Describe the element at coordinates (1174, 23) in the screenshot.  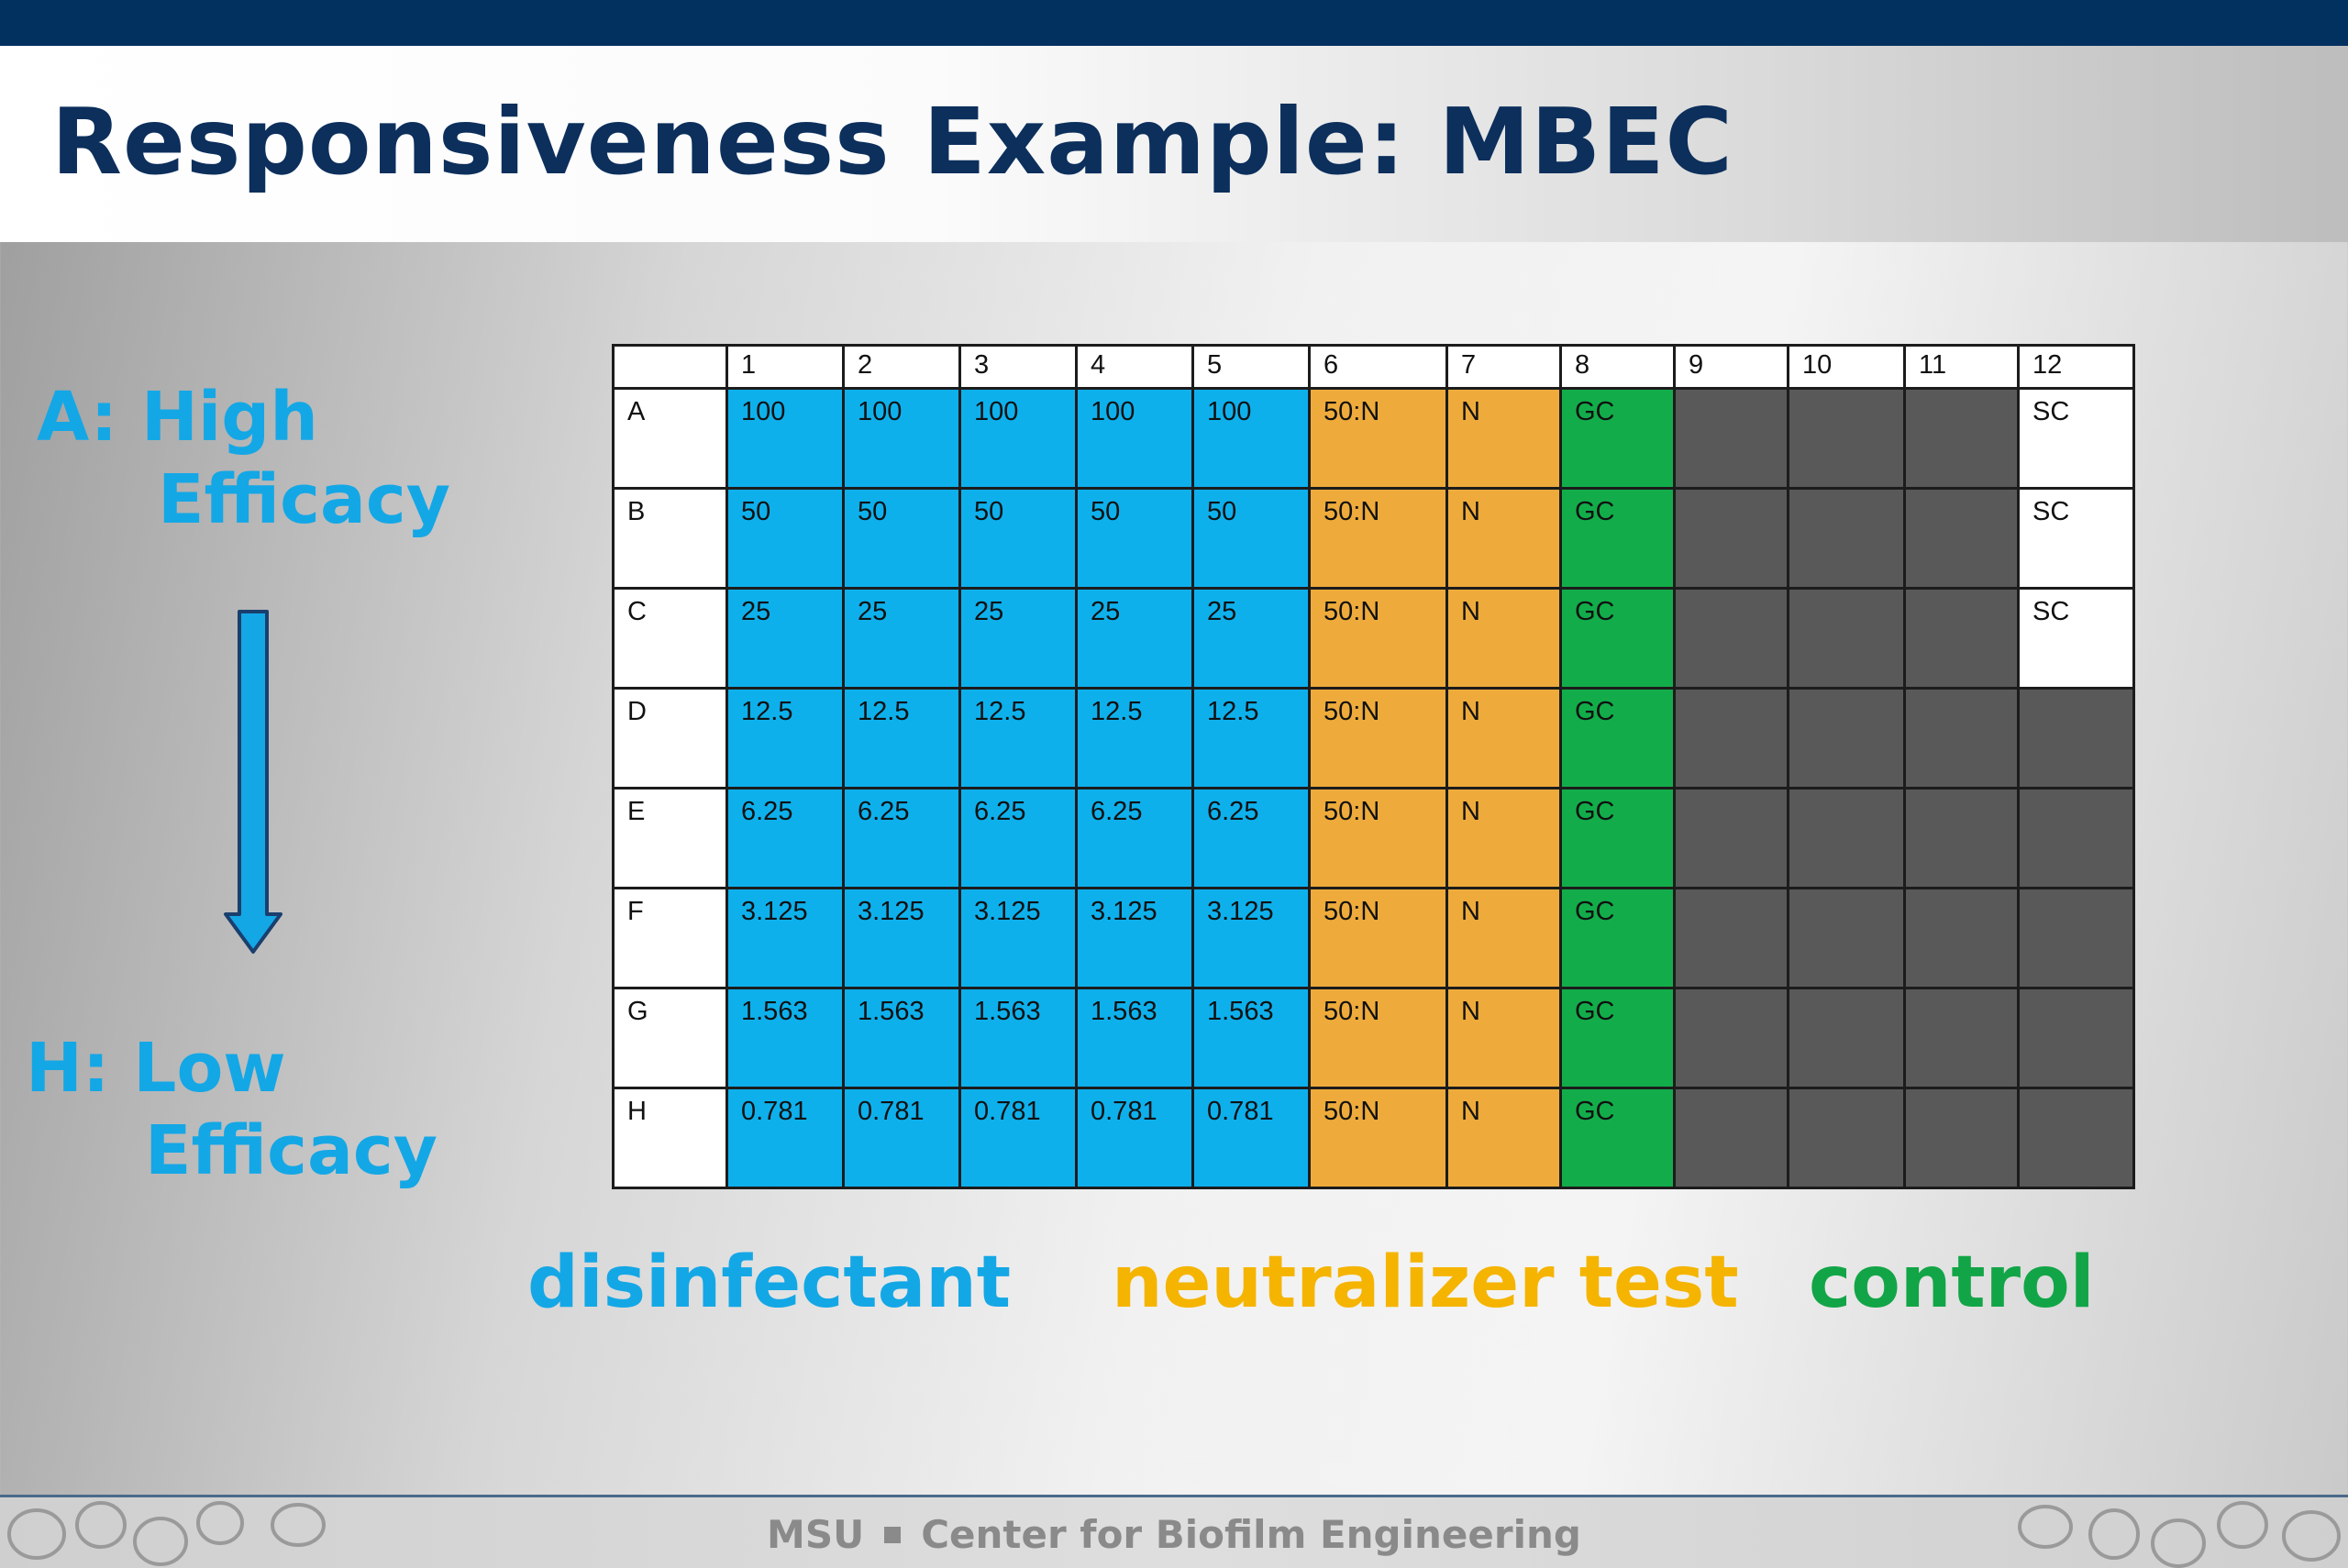
I see `top-bar` at that location.